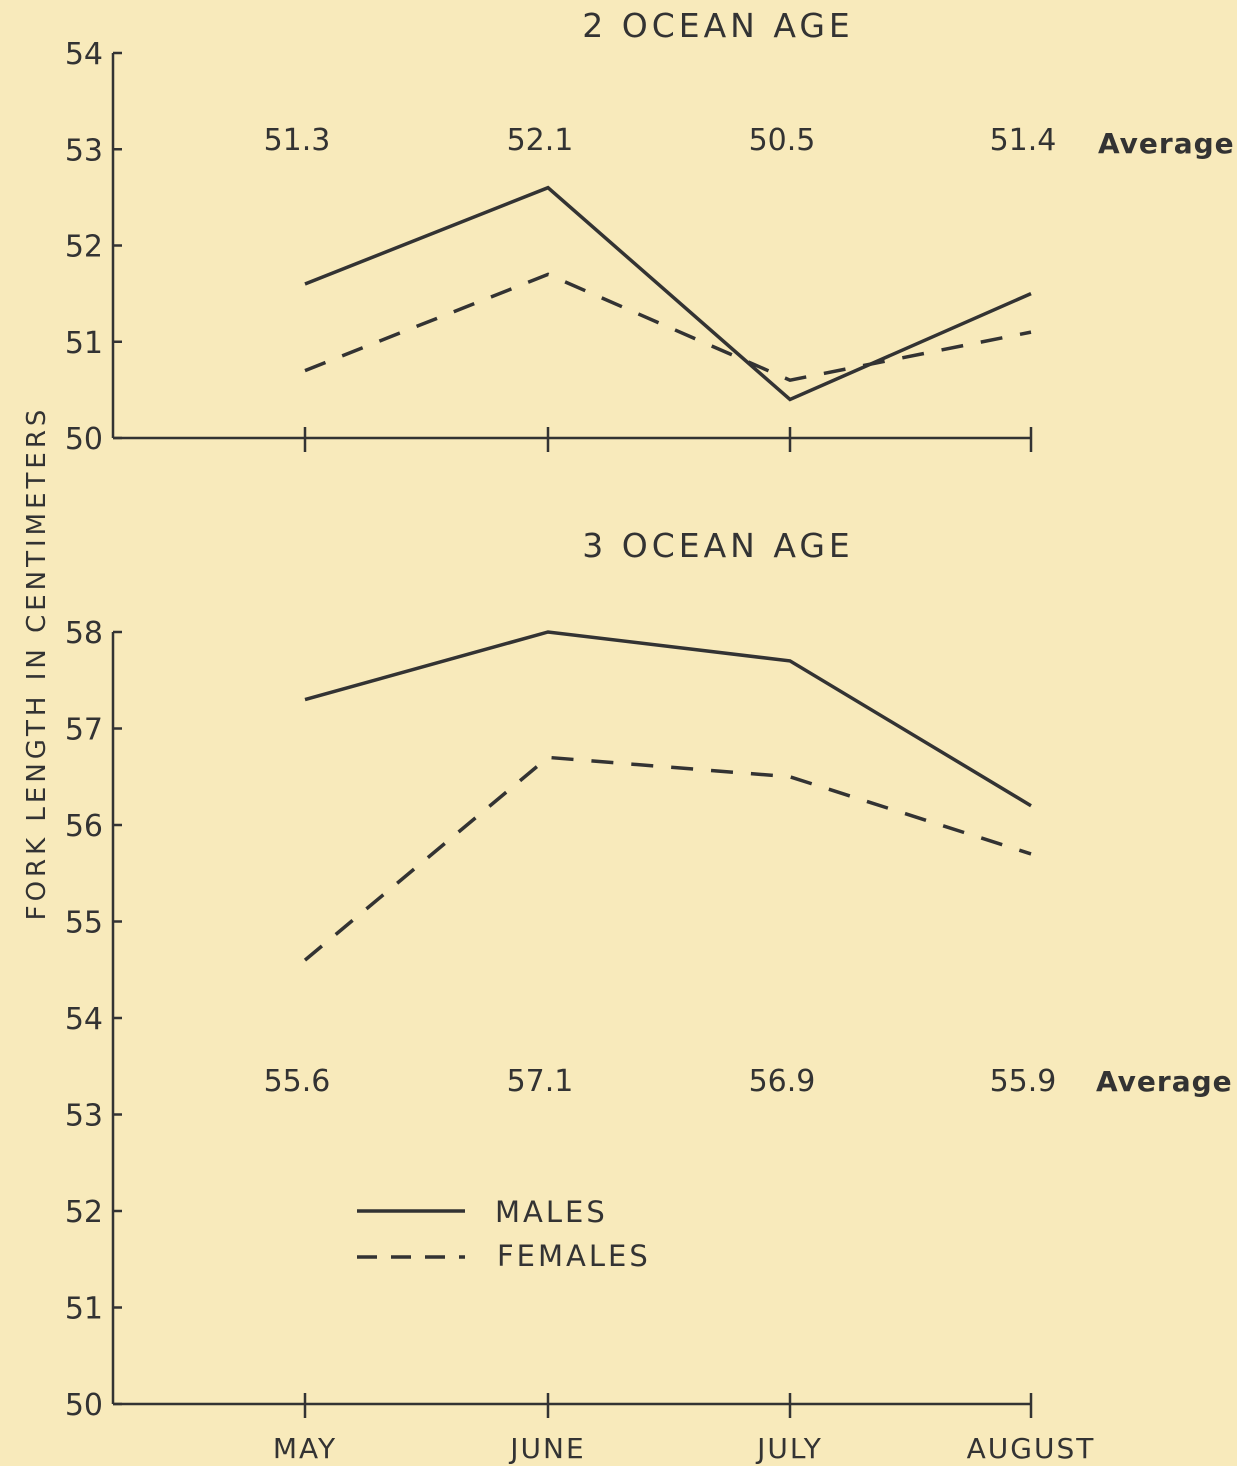 This screenshot has height=1466, width=1237. What do you see at coordinates (37, 663) in the screenshot?
I see `y-axis-label: FORK LENGTH IN CENTIMETERS` at bounding box center [37, 663].